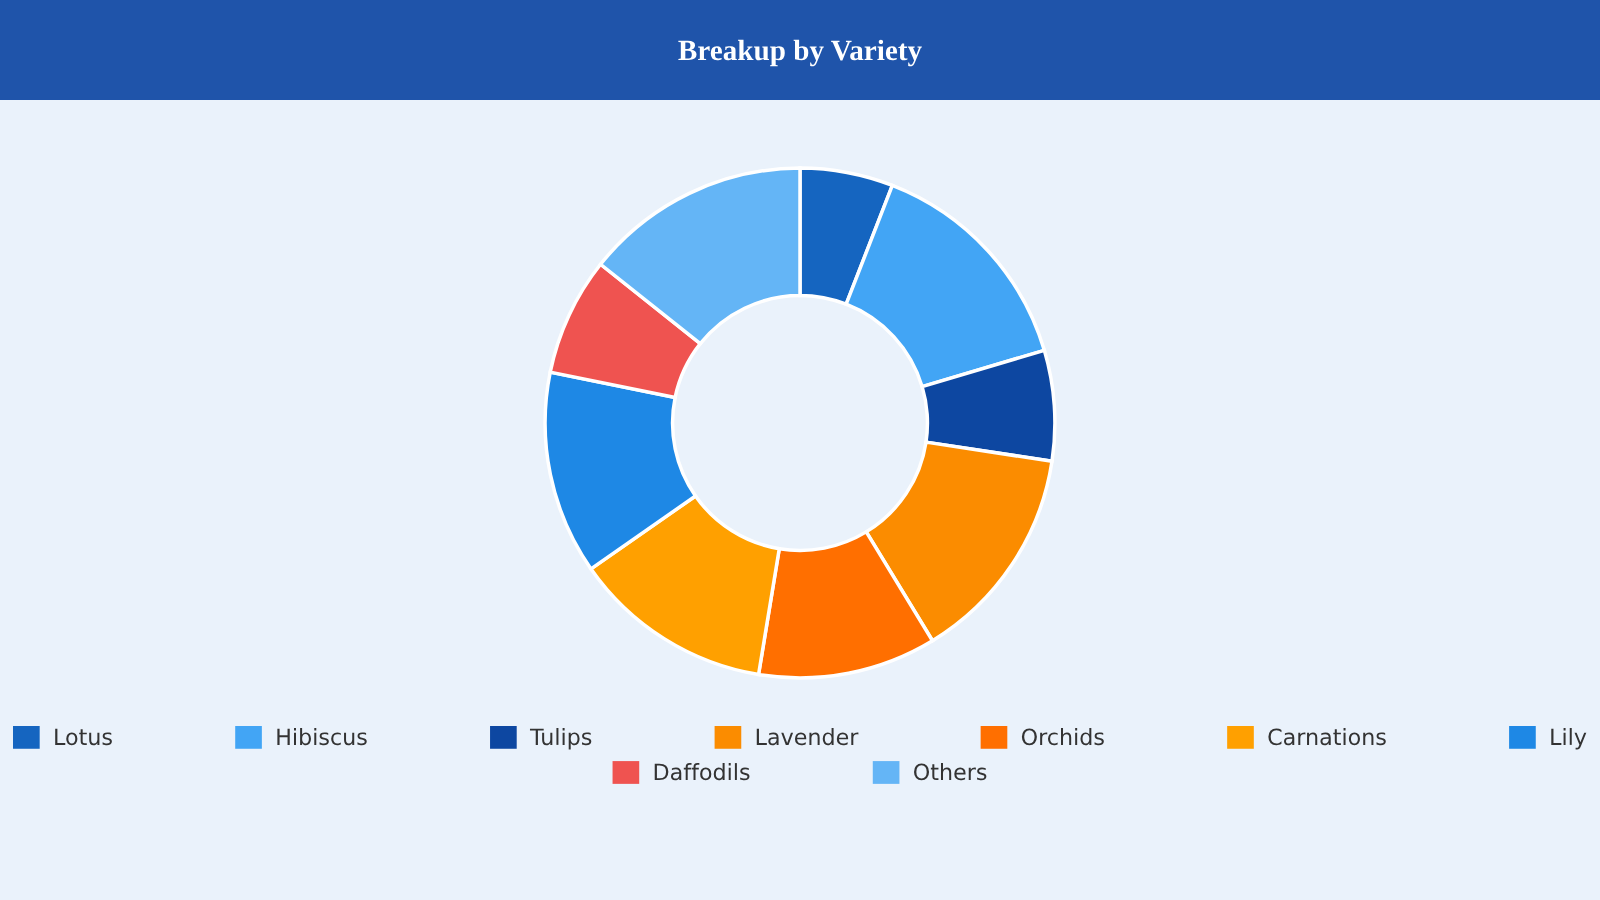 The width and height of the screenshot is (1600, 900). I want to click on legend-label: Tulips, so click(560, 738).